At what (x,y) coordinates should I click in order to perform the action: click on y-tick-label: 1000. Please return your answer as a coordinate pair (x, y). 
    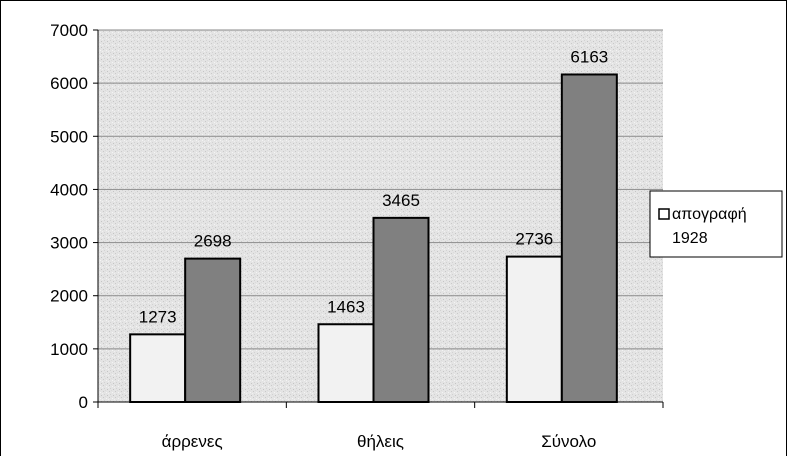
    Looking at the image, I should click on (69, 349).